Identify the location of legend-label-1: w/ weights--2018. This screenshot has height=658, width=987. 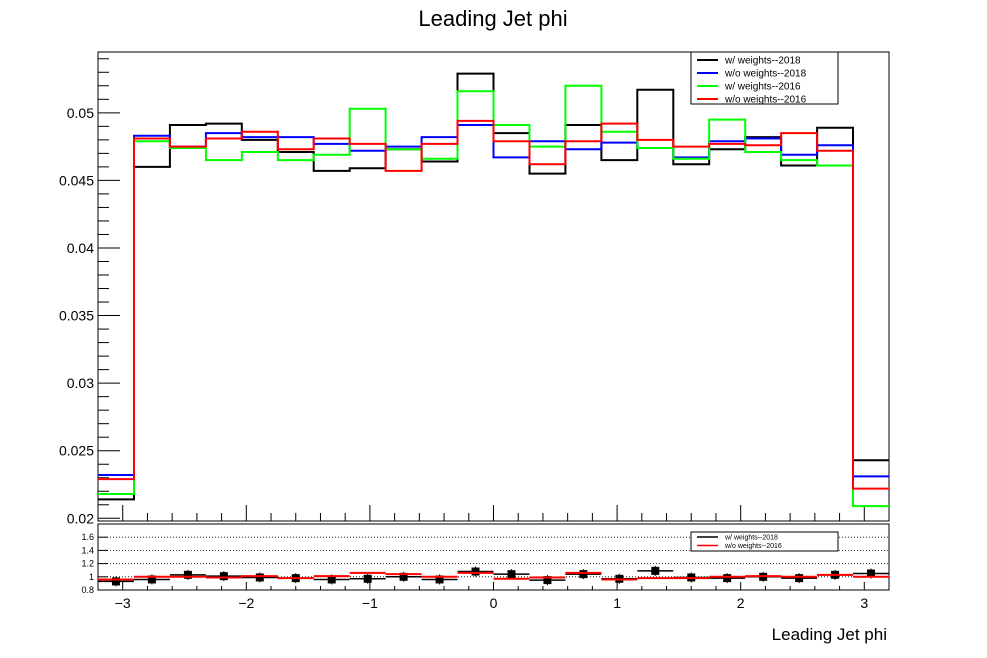
(762, 61).